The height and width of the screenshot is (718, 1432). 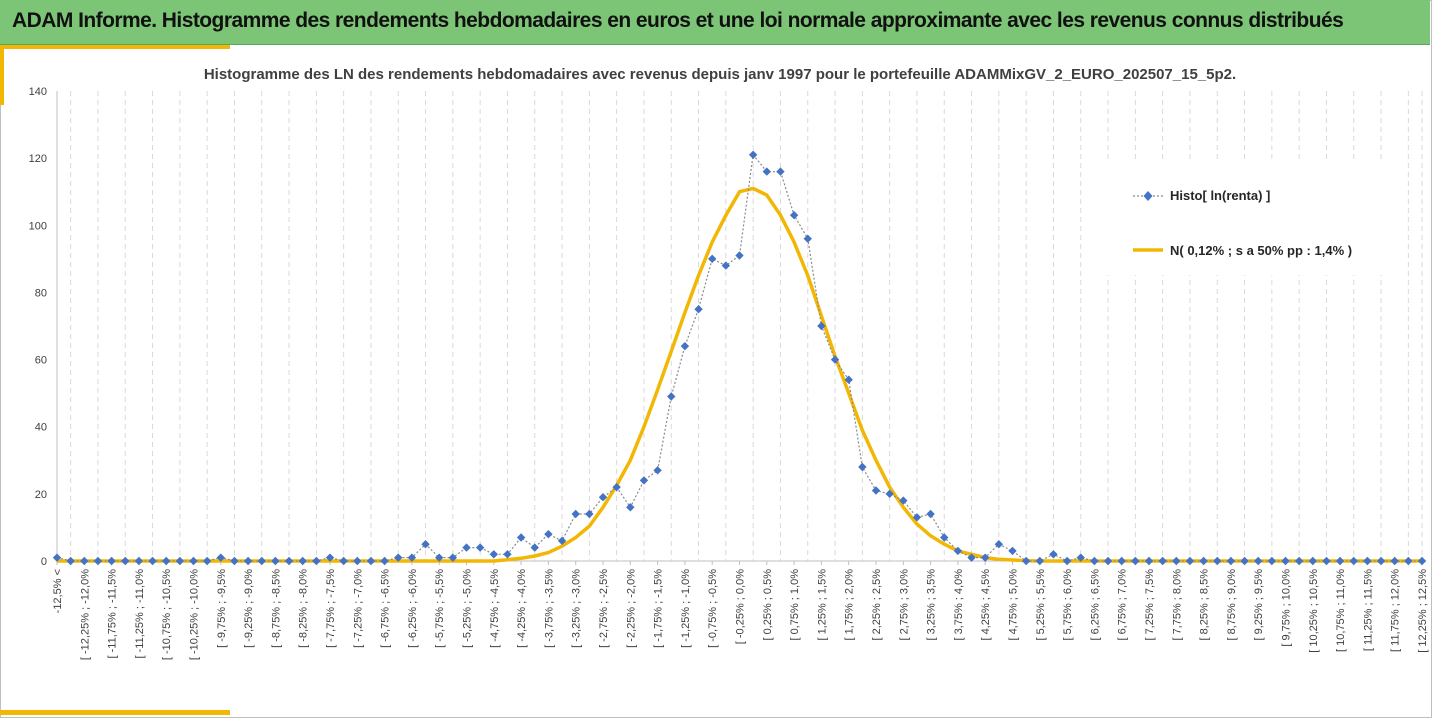 What do you see at coordinates (38, 159) in the screenshot?
I see `y-tick-label: 120` at bounding box center [38, 159].